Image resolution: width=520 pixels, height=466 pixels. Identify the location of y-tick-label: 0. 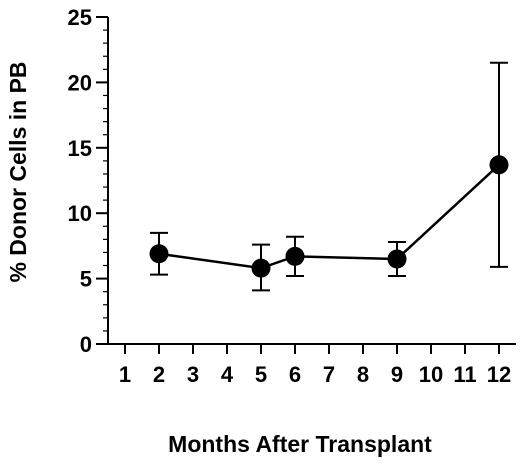
(86, 344).